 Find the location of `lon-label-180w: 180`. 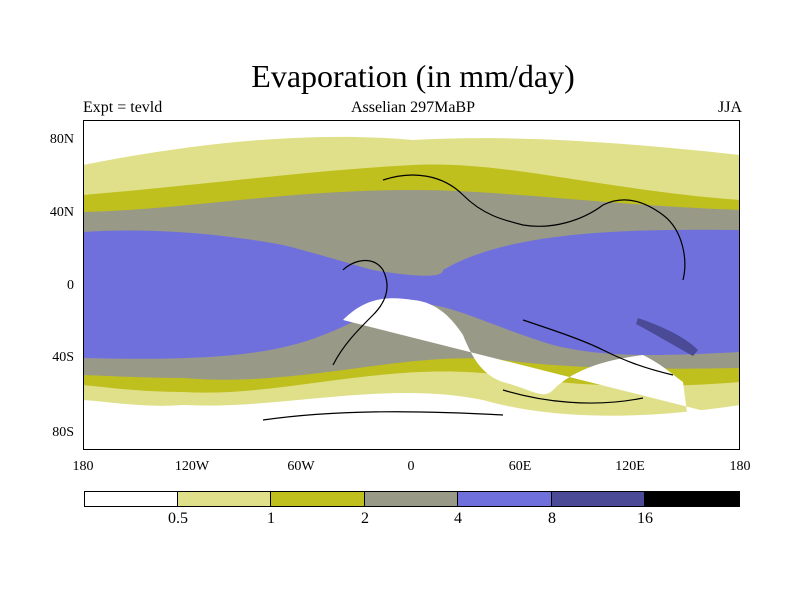

lon-label-180w: 180 is located at coordinates (83, 466).